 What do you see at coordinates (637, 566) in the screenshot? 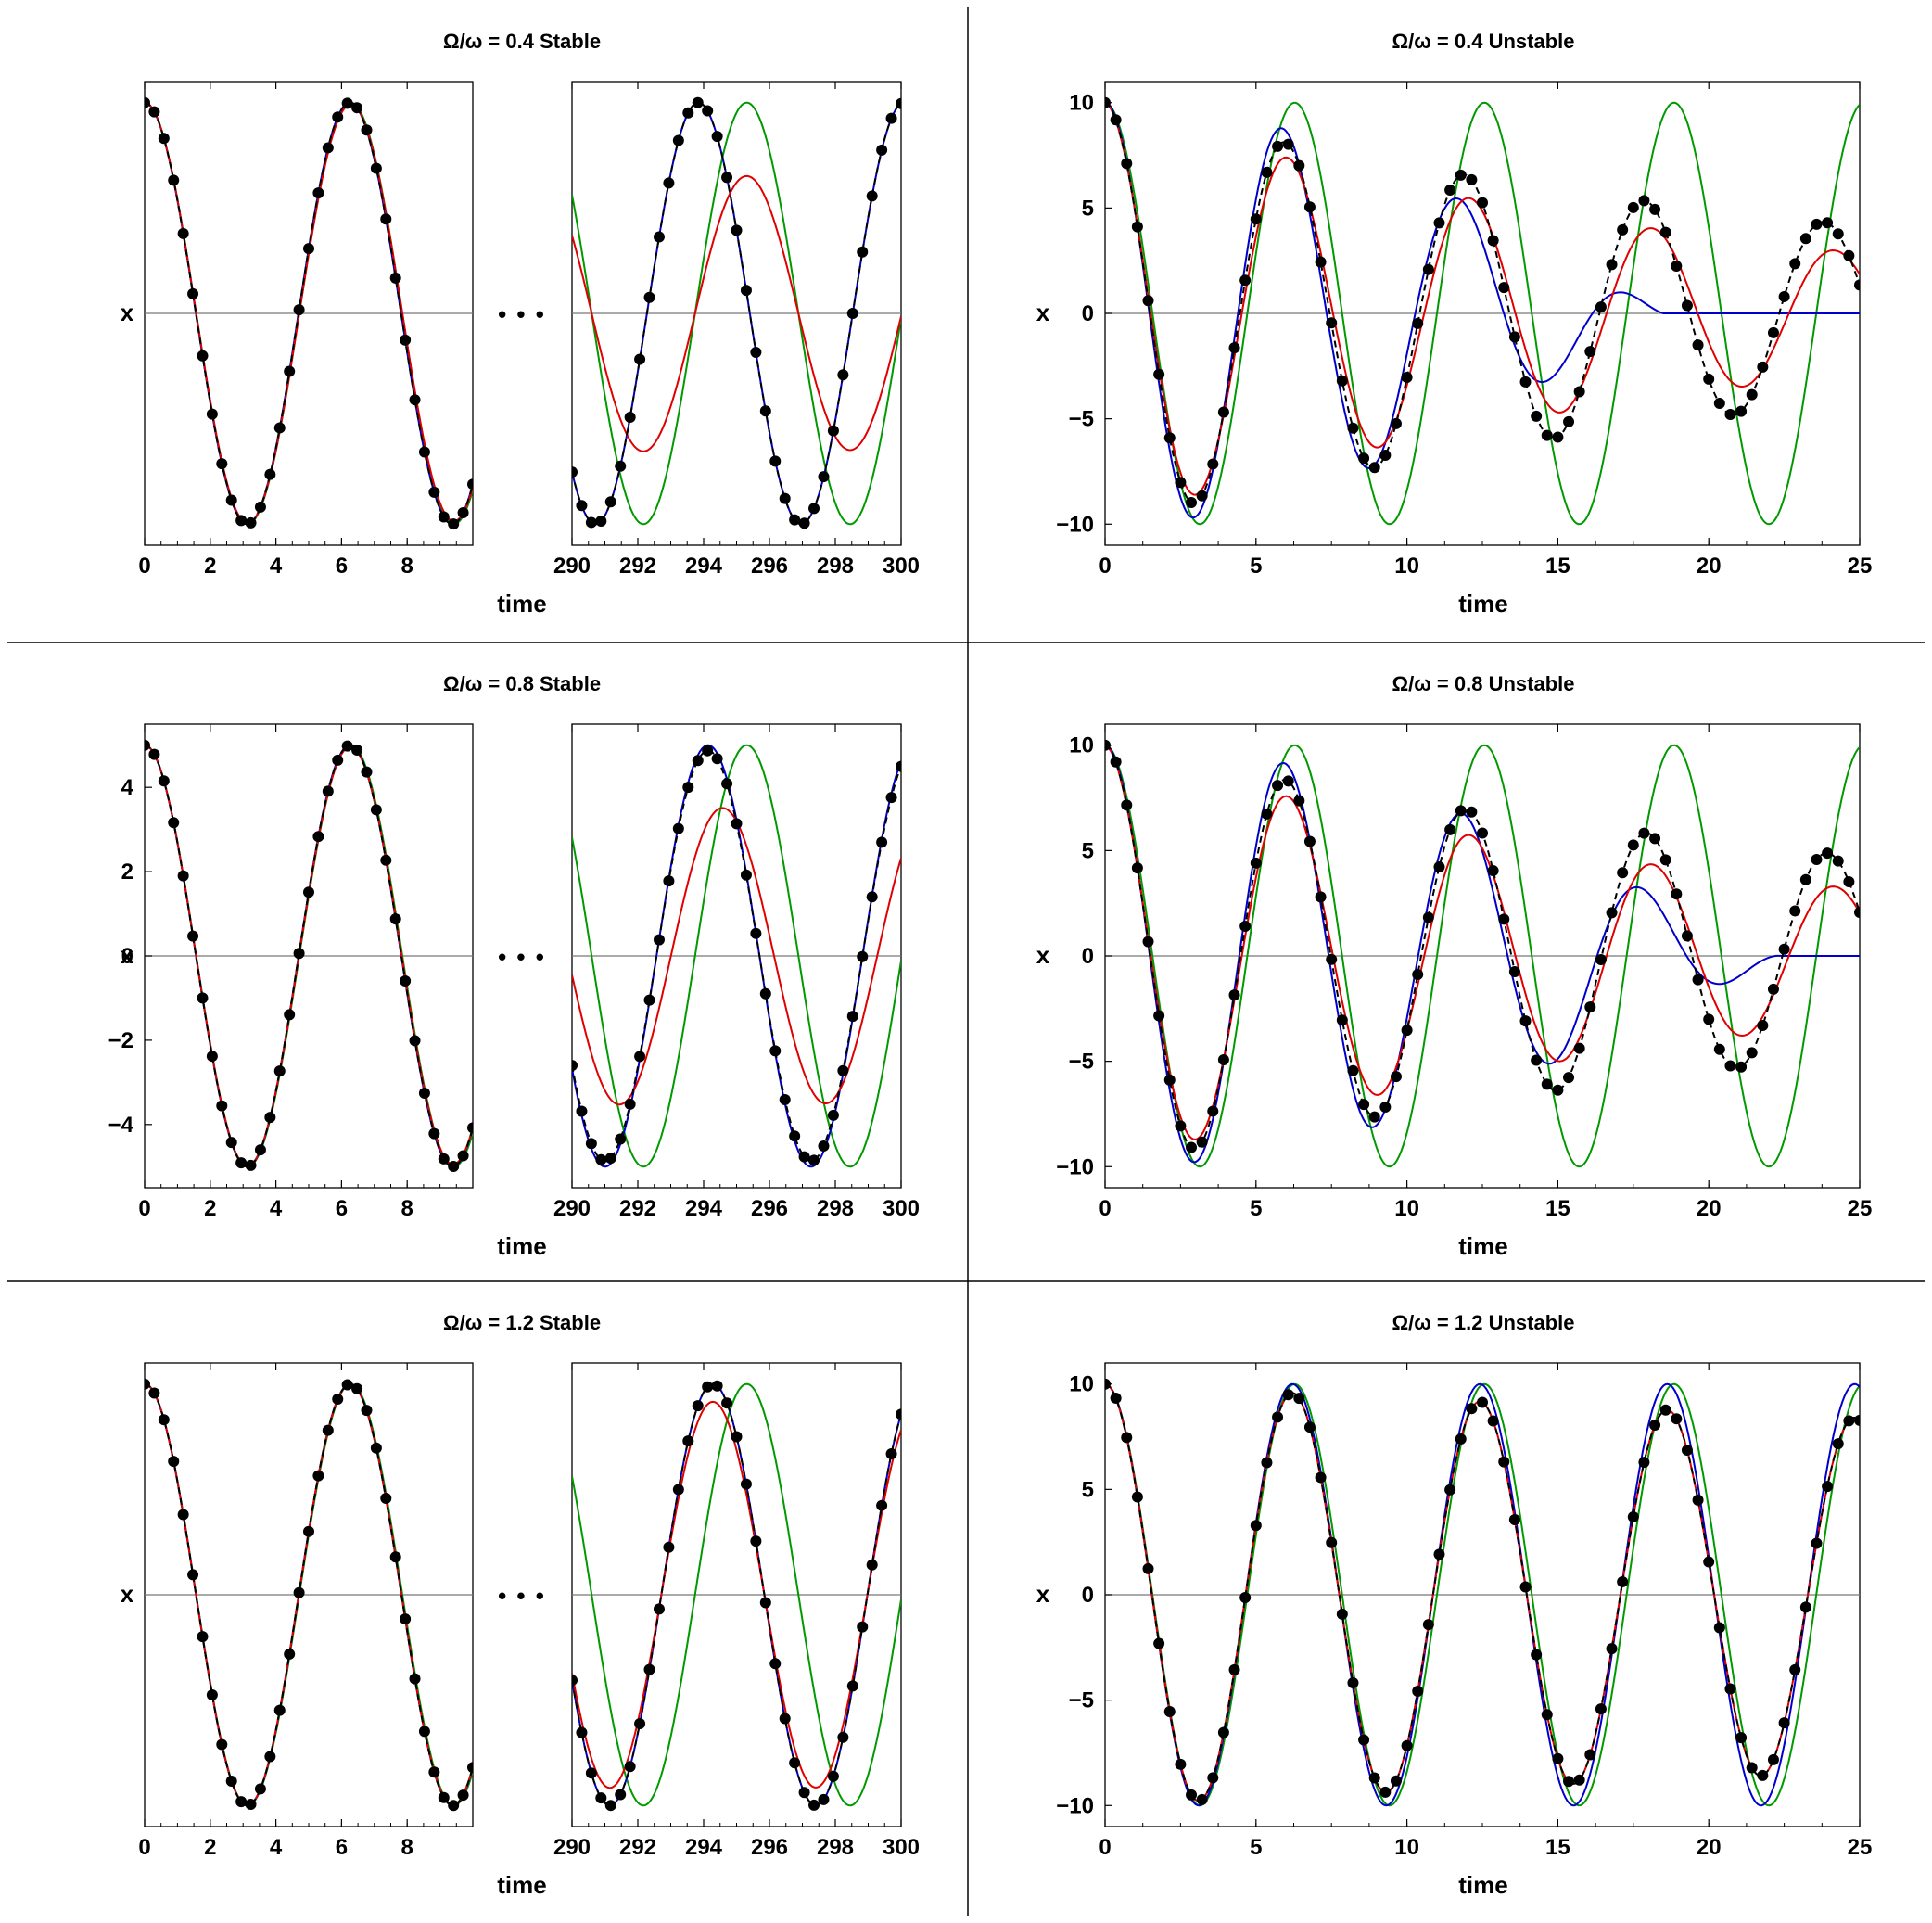
I see `x-tick-label: 292` at bounding box center [637, 566].